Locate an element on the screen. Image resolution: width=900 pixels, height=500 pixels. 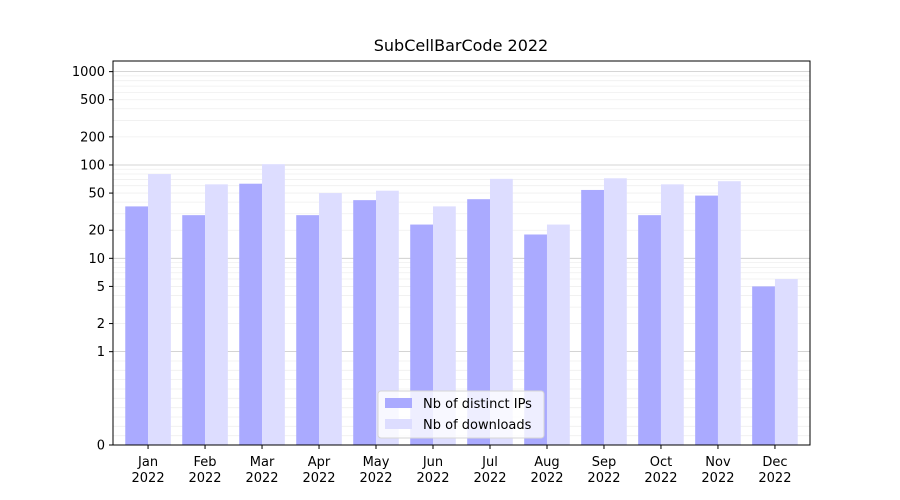
bar-downloads-may is located at coordinates (387, 317).